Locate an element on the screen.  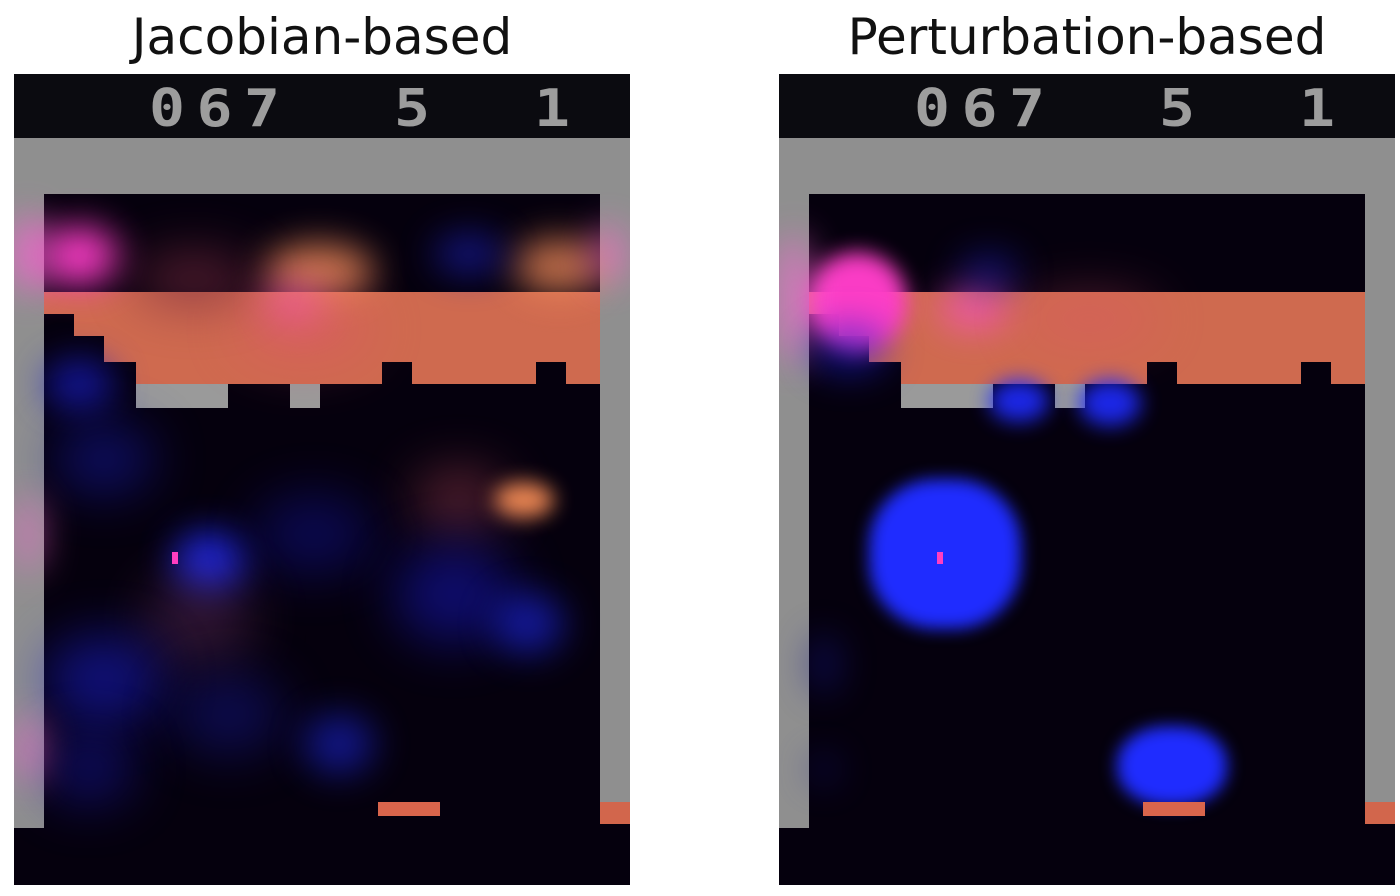
panel-title-jacobian: Jacobian-based is located at coordinates (322, 37).